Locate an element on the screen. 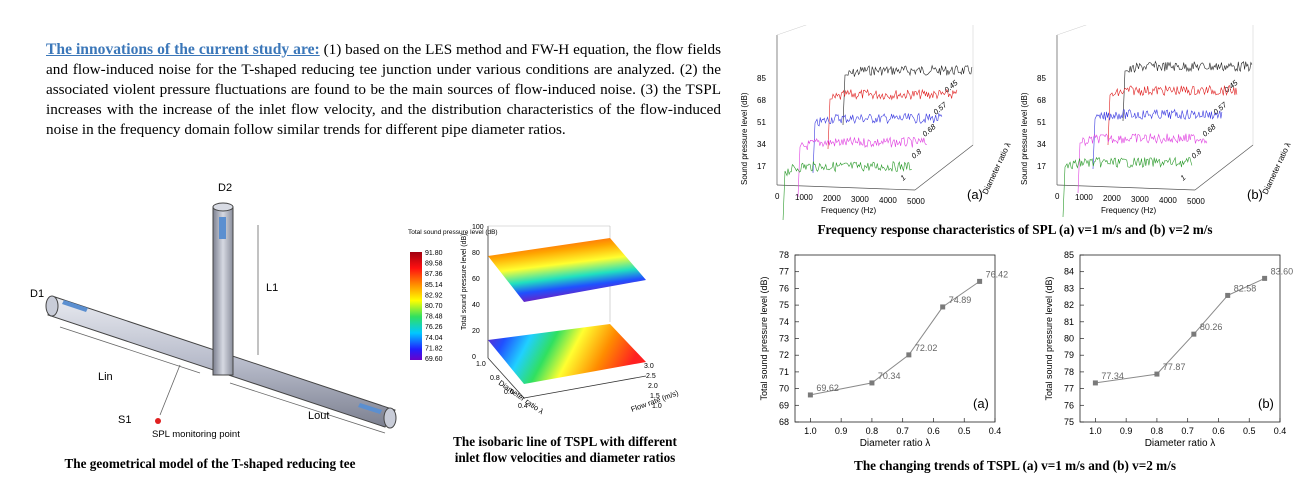 This screenshot has width=1300, height=501. spectrum-y-tick: 17 is located at coordinates (1041, 166).